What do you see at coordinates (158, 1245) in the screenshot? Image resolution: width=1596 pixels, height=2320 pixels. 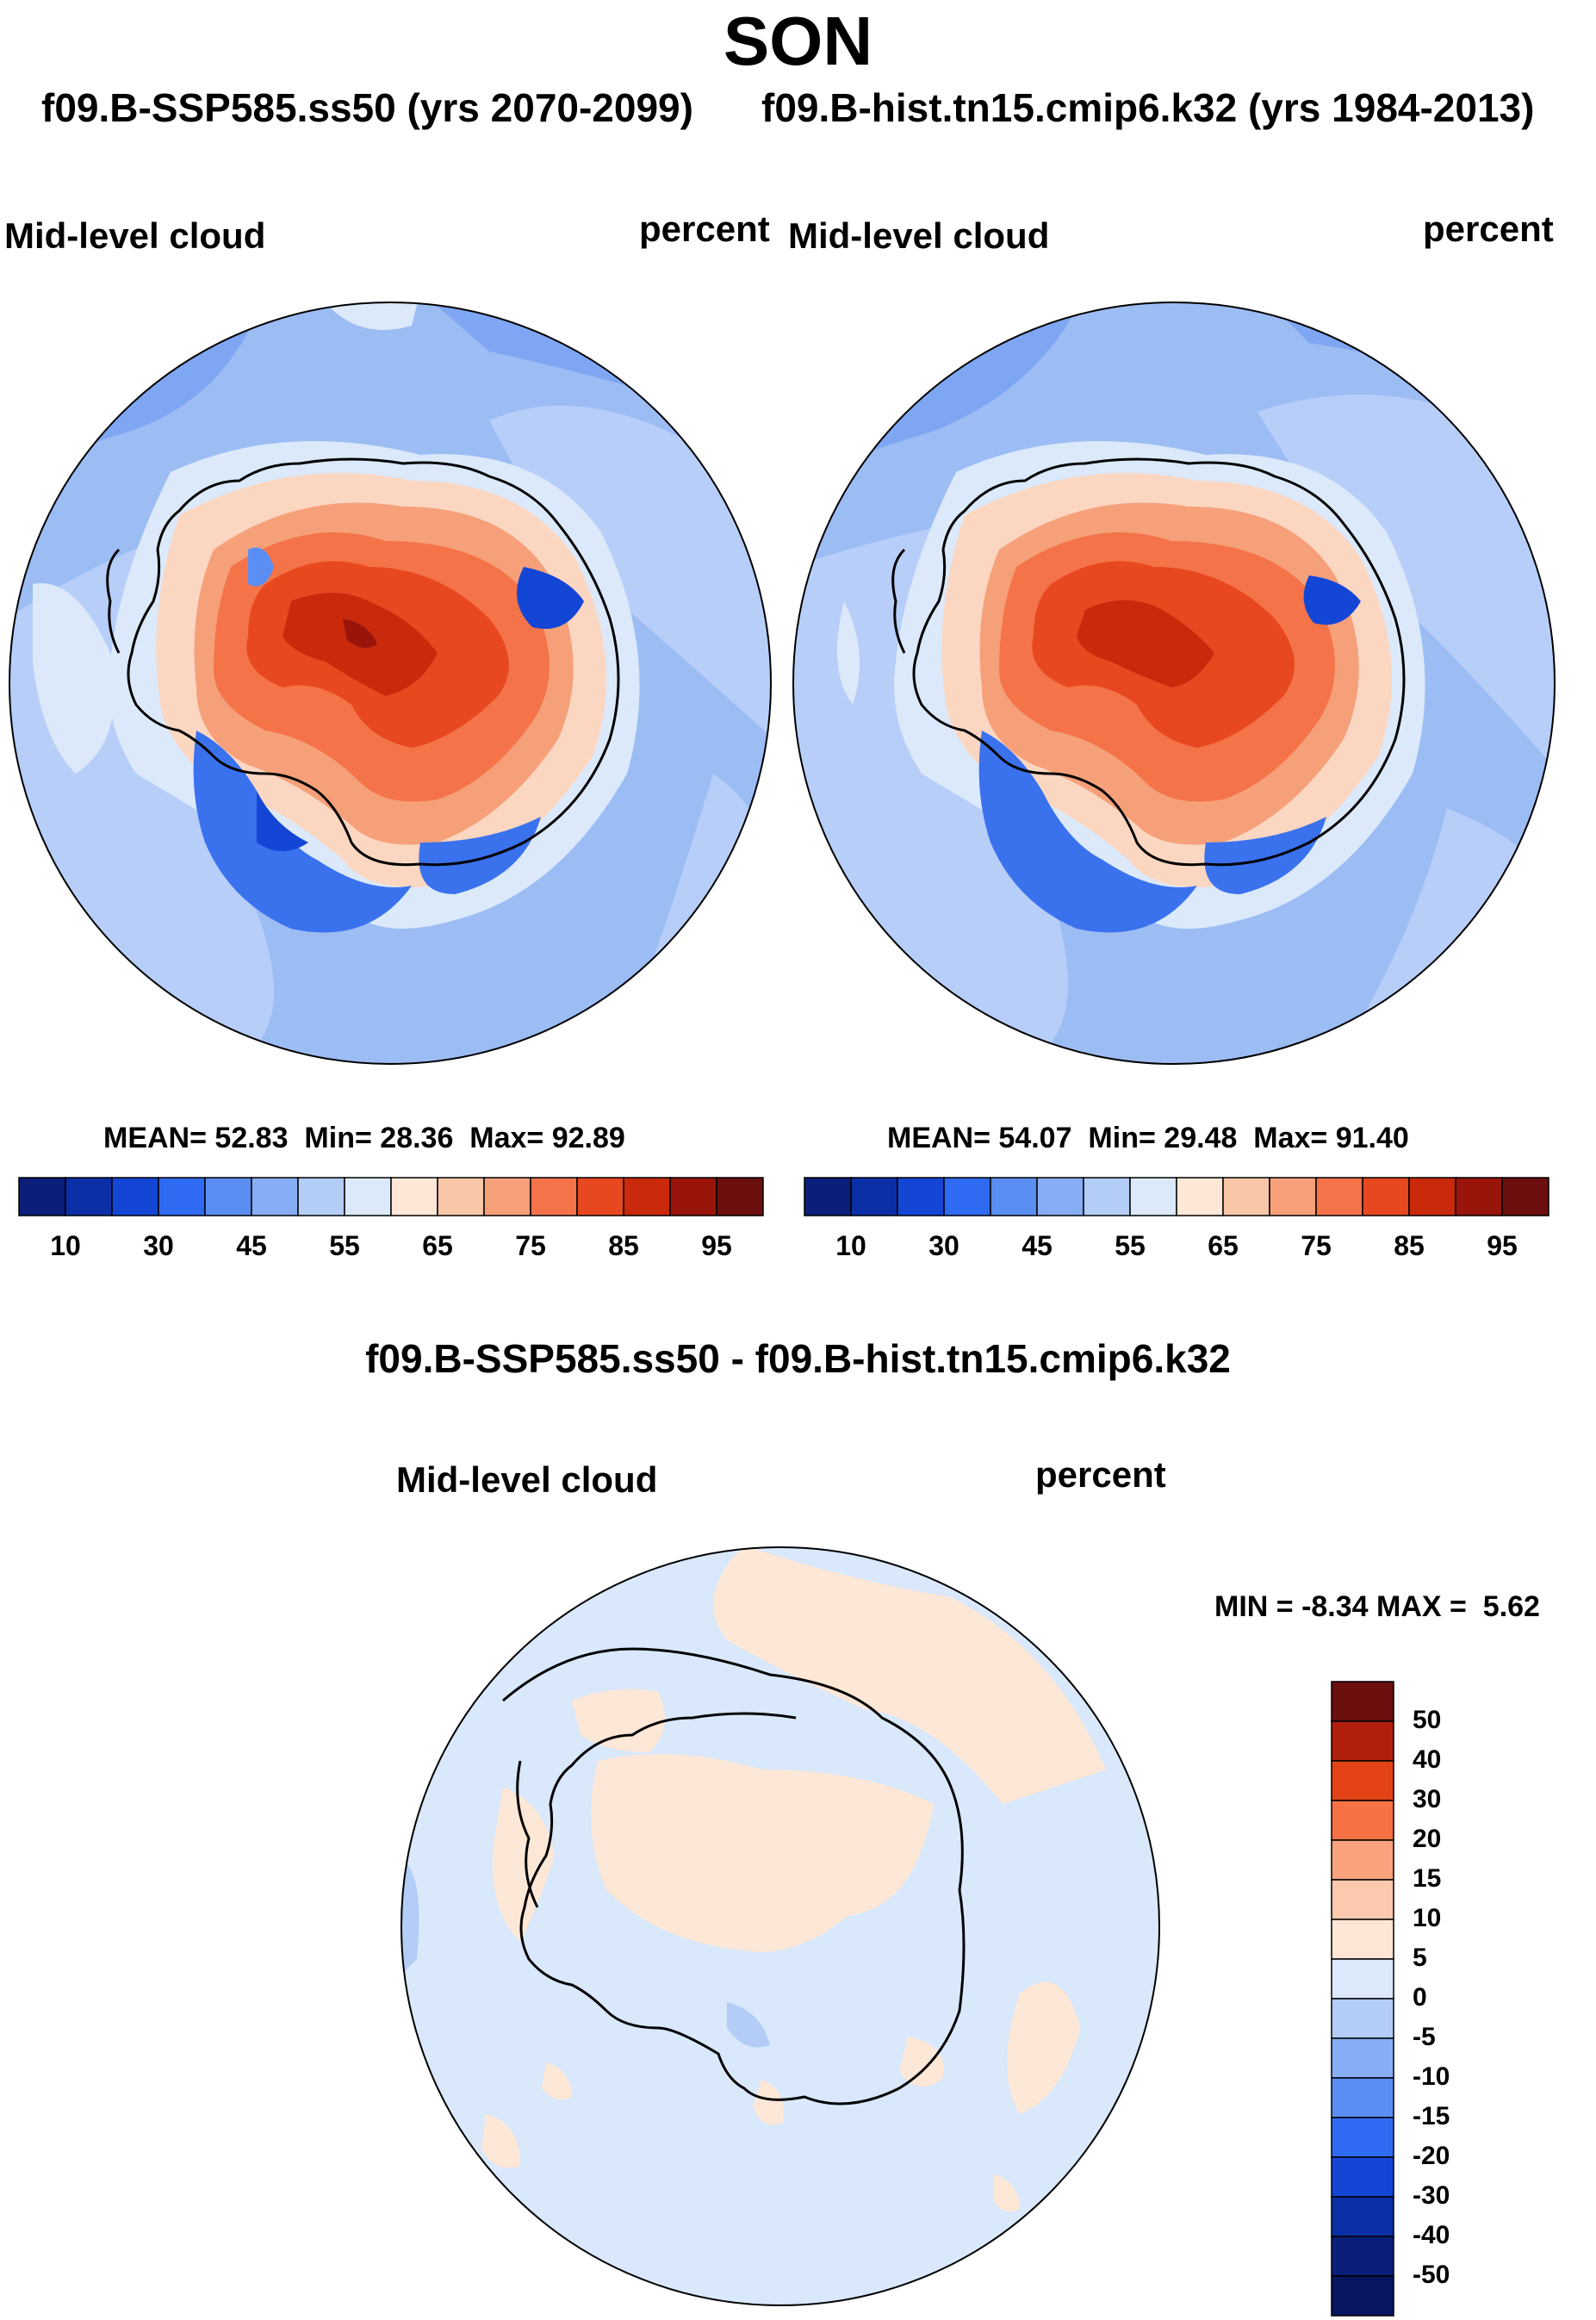 I see `colorbar-left-tick-label: 30` at bounding box center [158, 1245].